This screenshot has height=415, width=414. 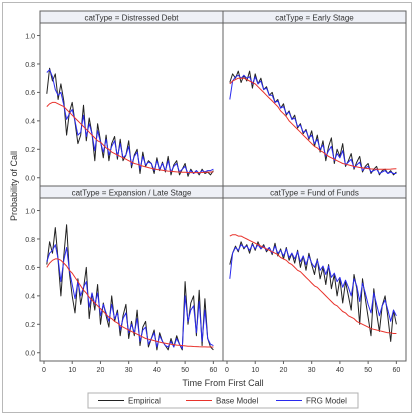 What do you see at coordinates (132, 193) in the screenshot?
I see `panel-title: catType = Expansion / Late Stage` at bounding box center [132, 193].